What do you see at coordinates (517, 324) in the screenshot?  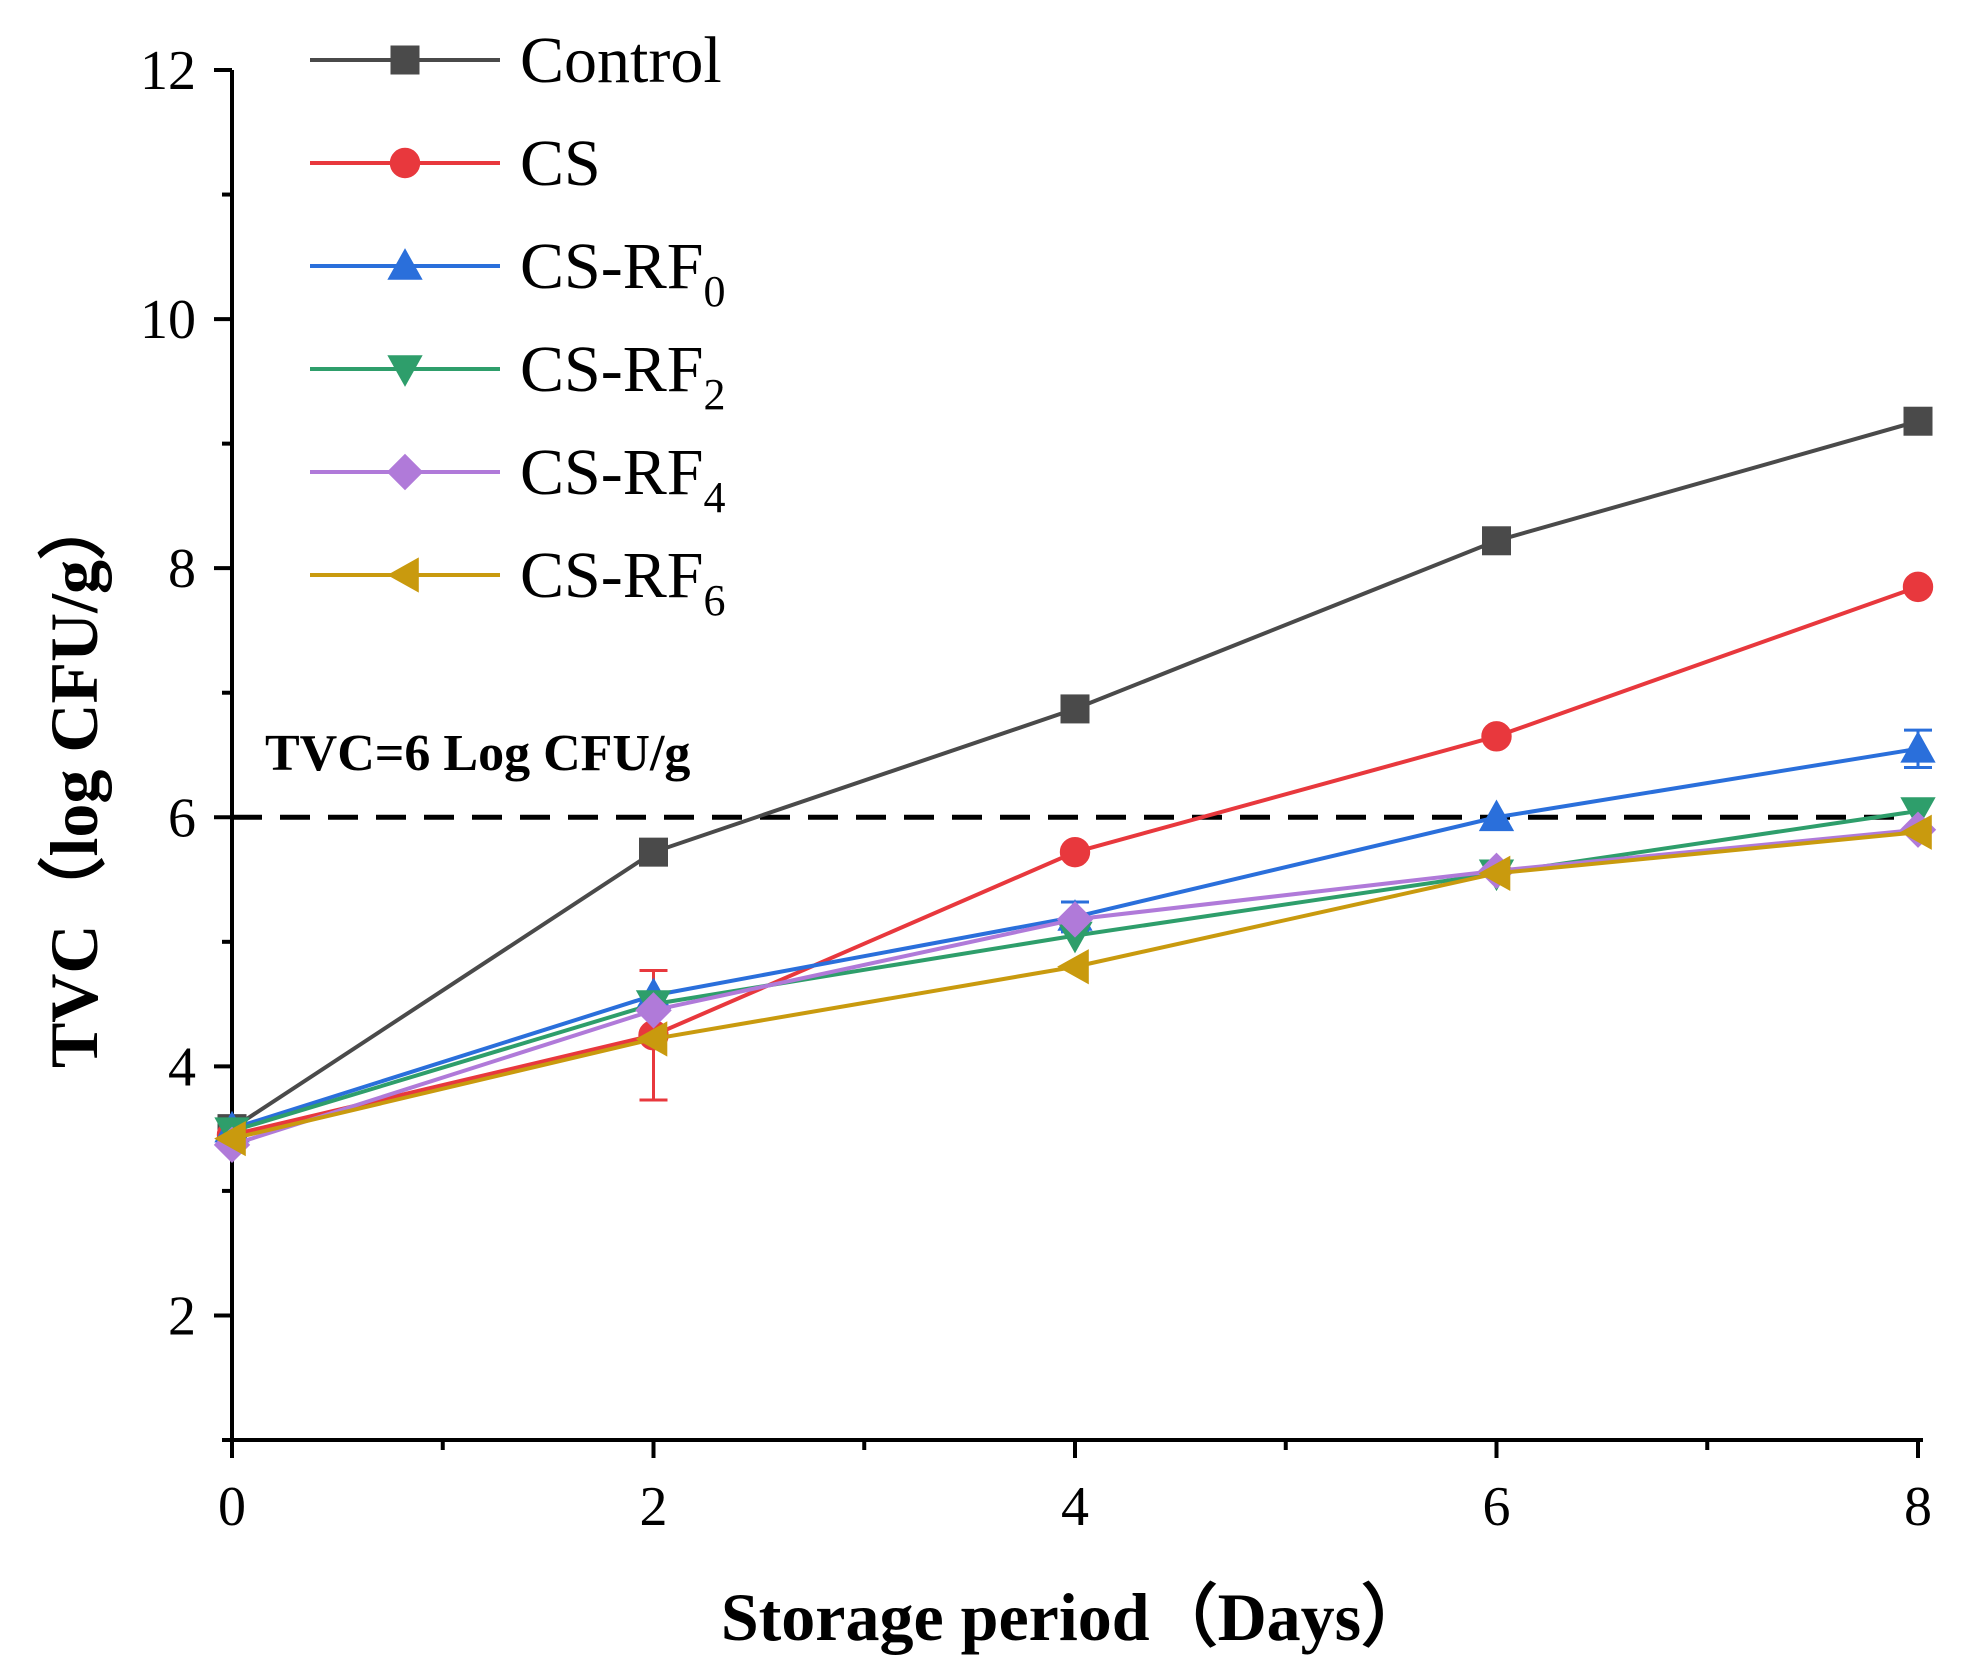 I see `legend: Control CS CS-RF0 CS-RF2 CS-RF4 CS-RF6` at bounding box center [517, 324].